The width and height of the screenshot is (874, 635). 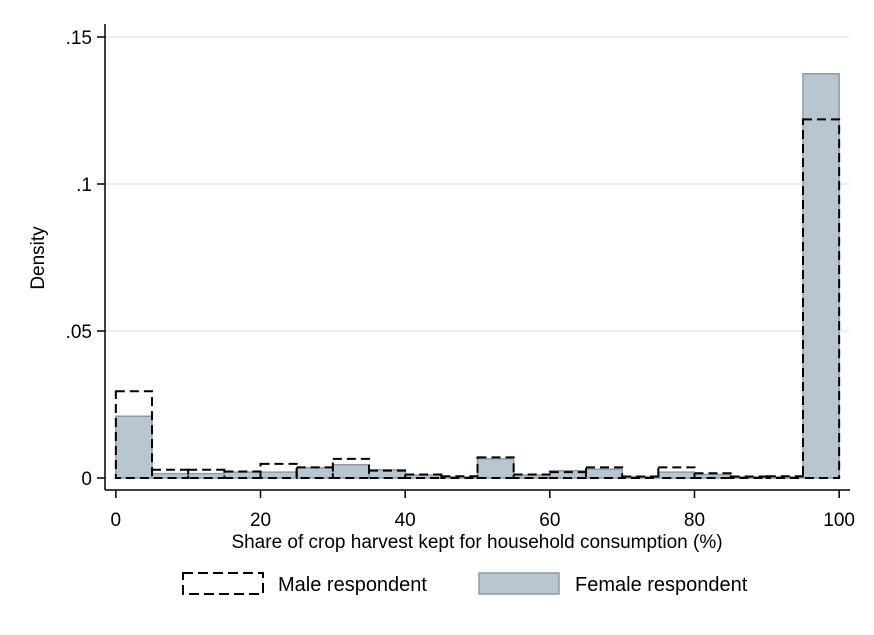 What do you see at coordinates (79, 332) in the screenshot?
I see `y-tick-label: .05` at bounding box center [79, 332].